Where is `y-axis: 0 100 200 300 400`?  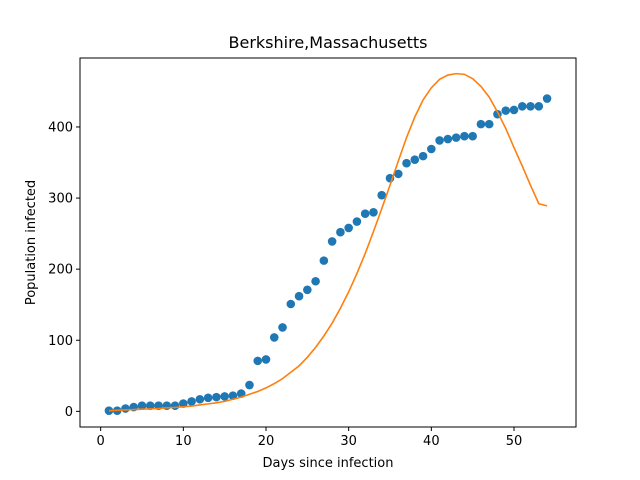
y-axis: 0 100 200 300 400 is located at coordinates (64, 270).